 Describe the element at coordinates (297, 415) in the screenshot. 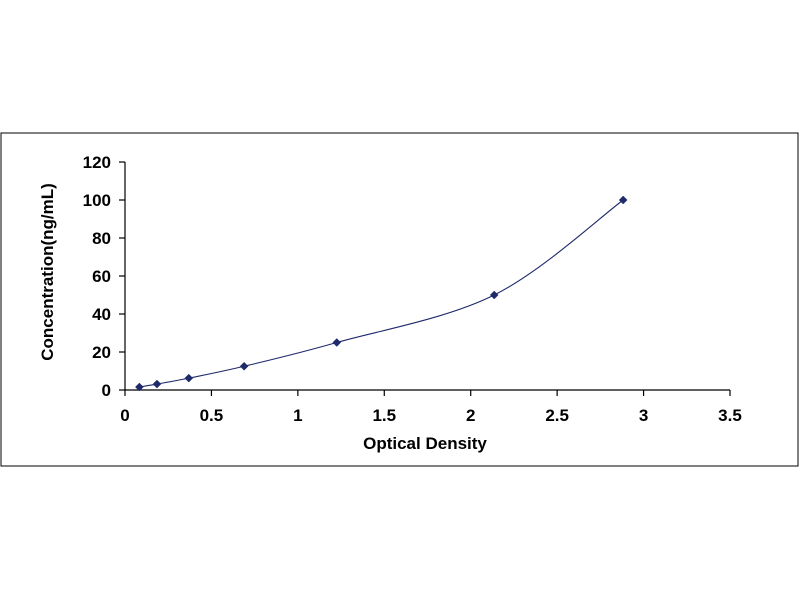

I see `x-tick-label: 1` at that location.